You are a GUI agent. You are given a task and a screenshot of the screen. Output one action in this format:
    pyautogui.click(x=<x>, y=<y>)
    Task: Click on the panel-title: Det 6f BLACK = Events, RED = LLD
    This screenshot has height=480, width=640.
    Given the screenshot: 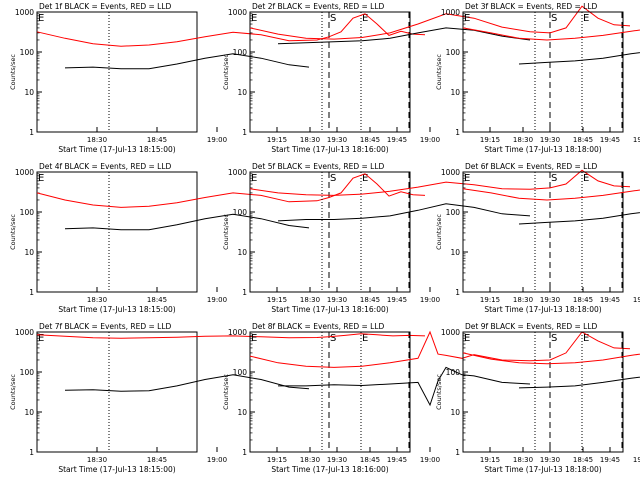 What is the action you would take?
    pyautogui.click(x=531, y=166)
    